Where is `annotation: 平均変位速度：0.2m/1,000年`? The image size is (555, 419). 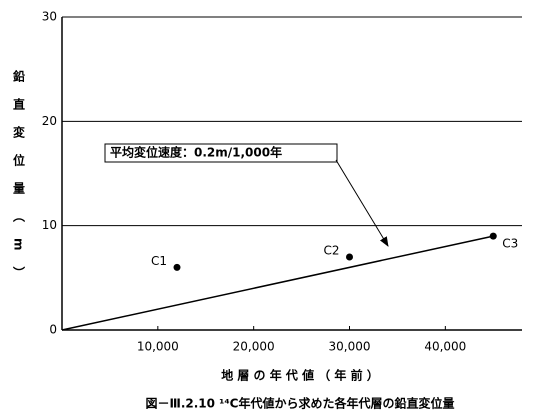 annotation: 平均変位速度：0.2m/1,000年 is located at coordinates (196, 152).